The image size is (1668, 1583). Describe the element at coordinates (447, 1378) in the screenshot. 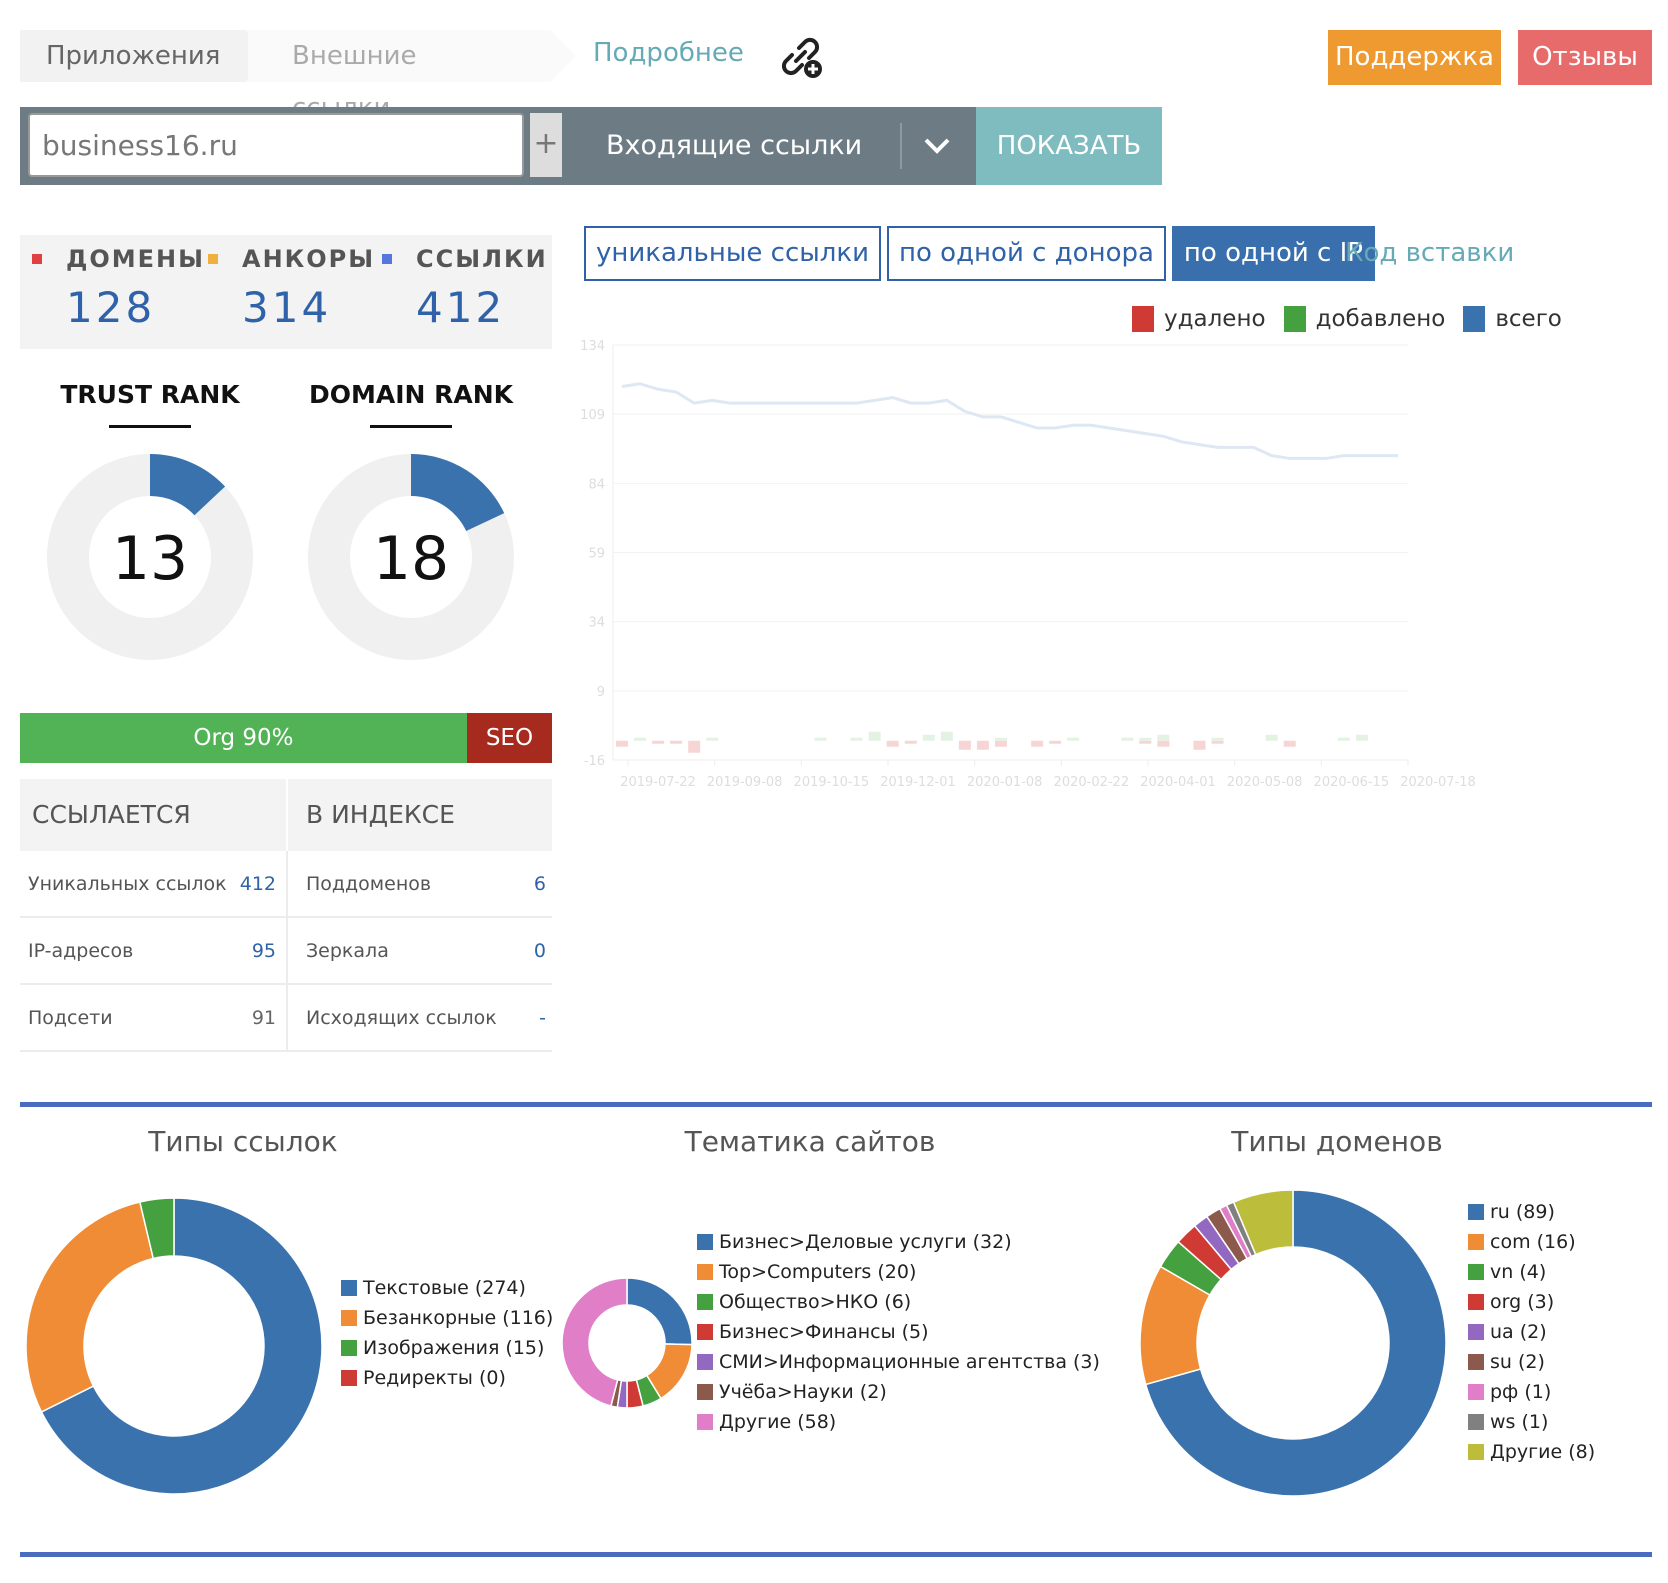

I see `legend-item: Редиректы (0)` at that location.